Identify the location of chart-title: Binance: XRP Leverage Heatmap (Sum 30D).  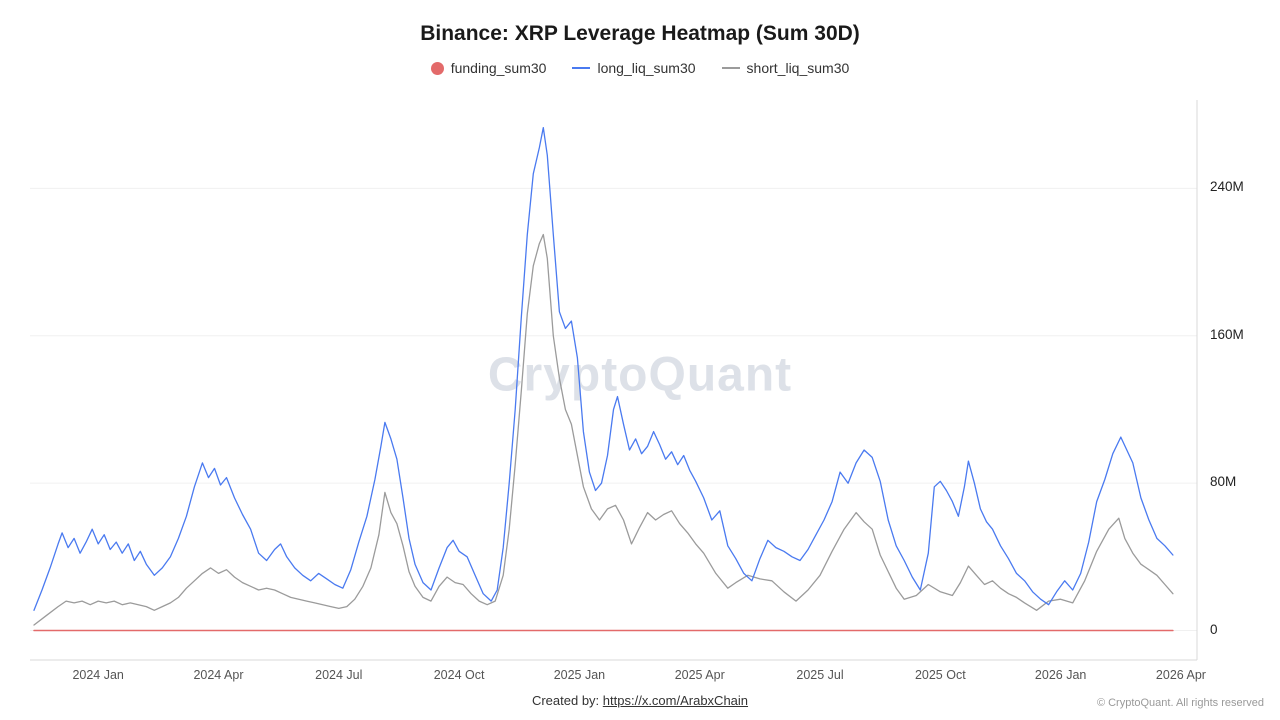
(640, 33).